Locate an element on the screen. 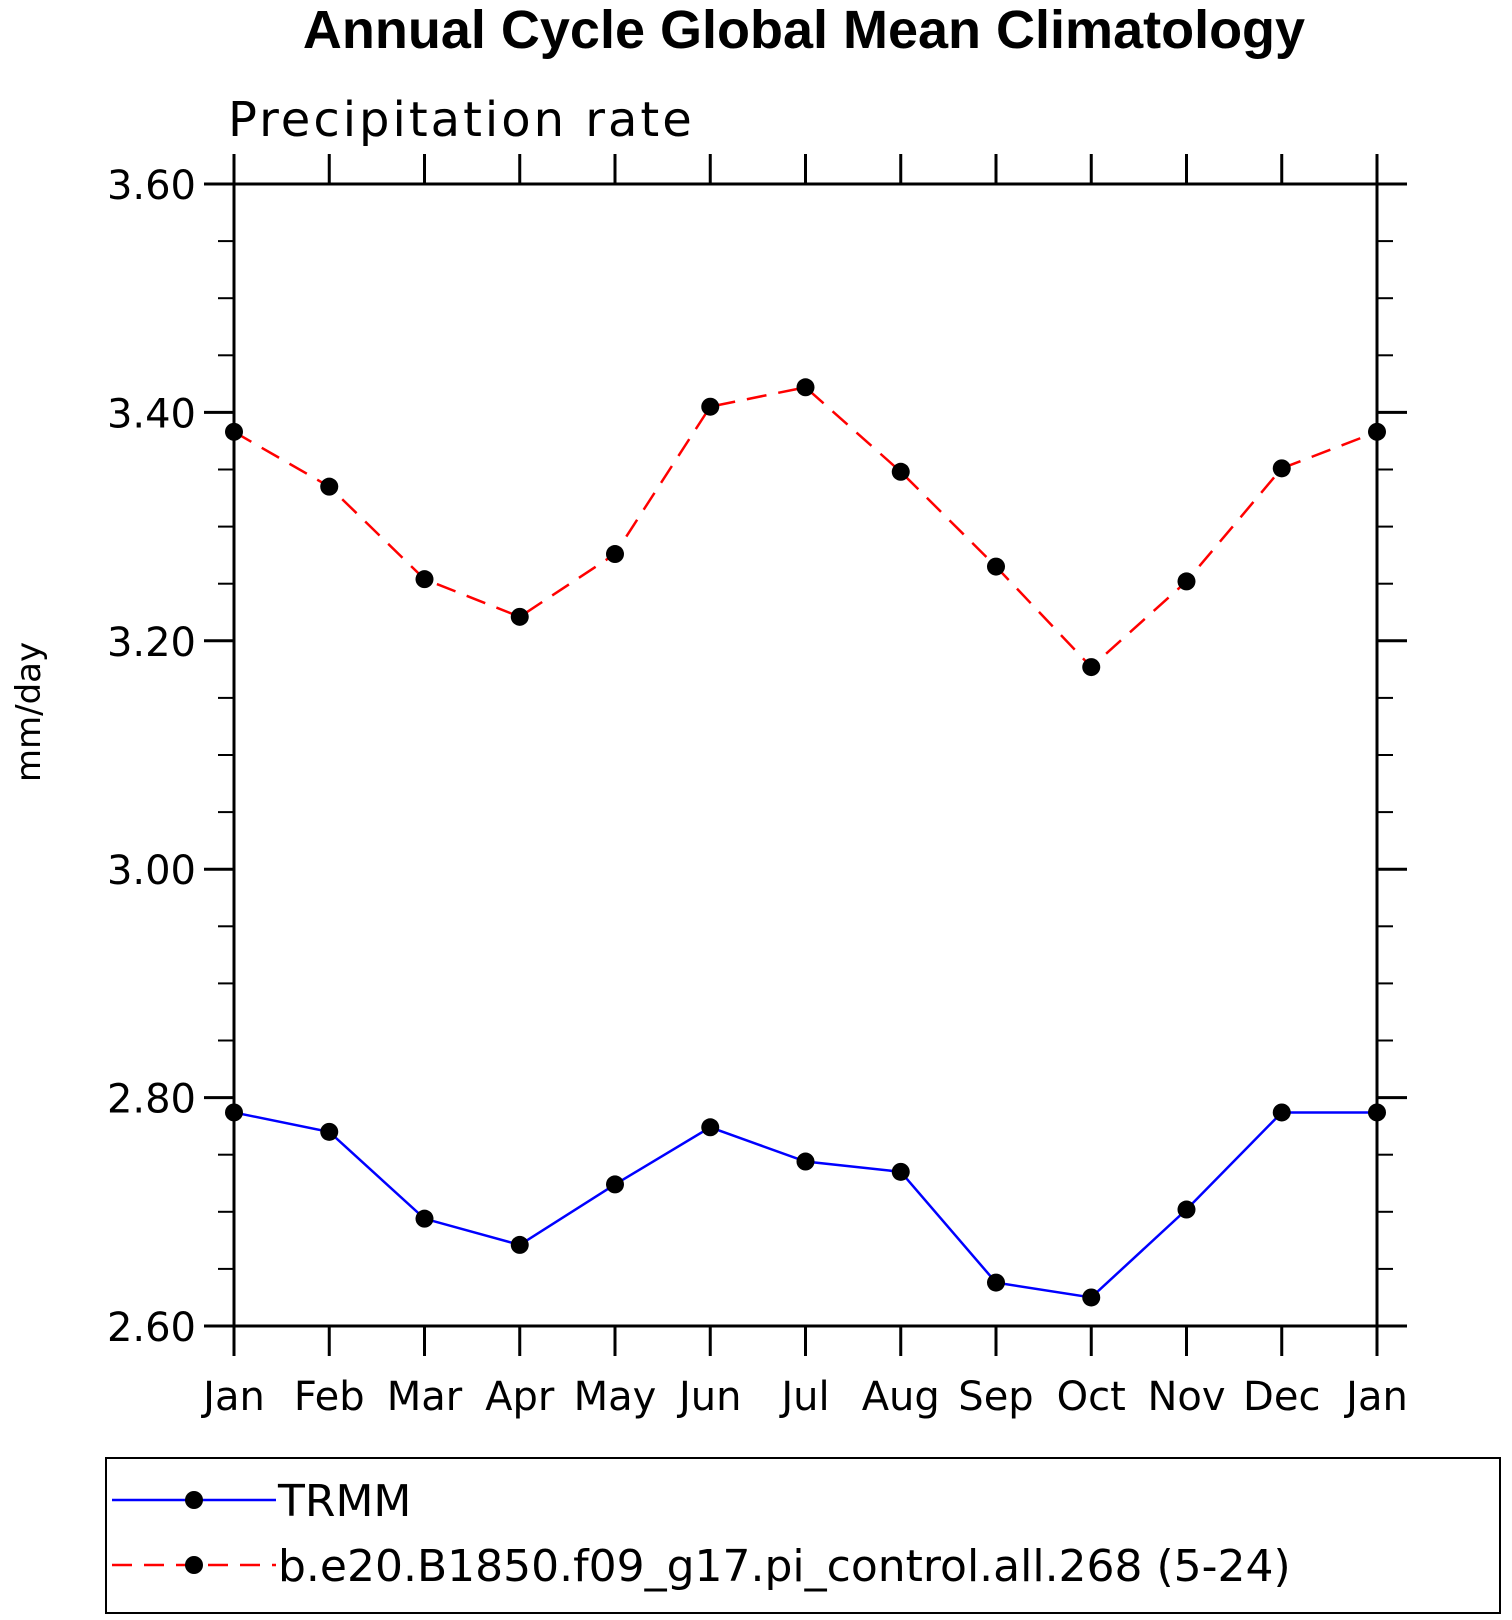 The image size is (1512, 1620). x-tick-label: May is located at coordinates (615, 1397).